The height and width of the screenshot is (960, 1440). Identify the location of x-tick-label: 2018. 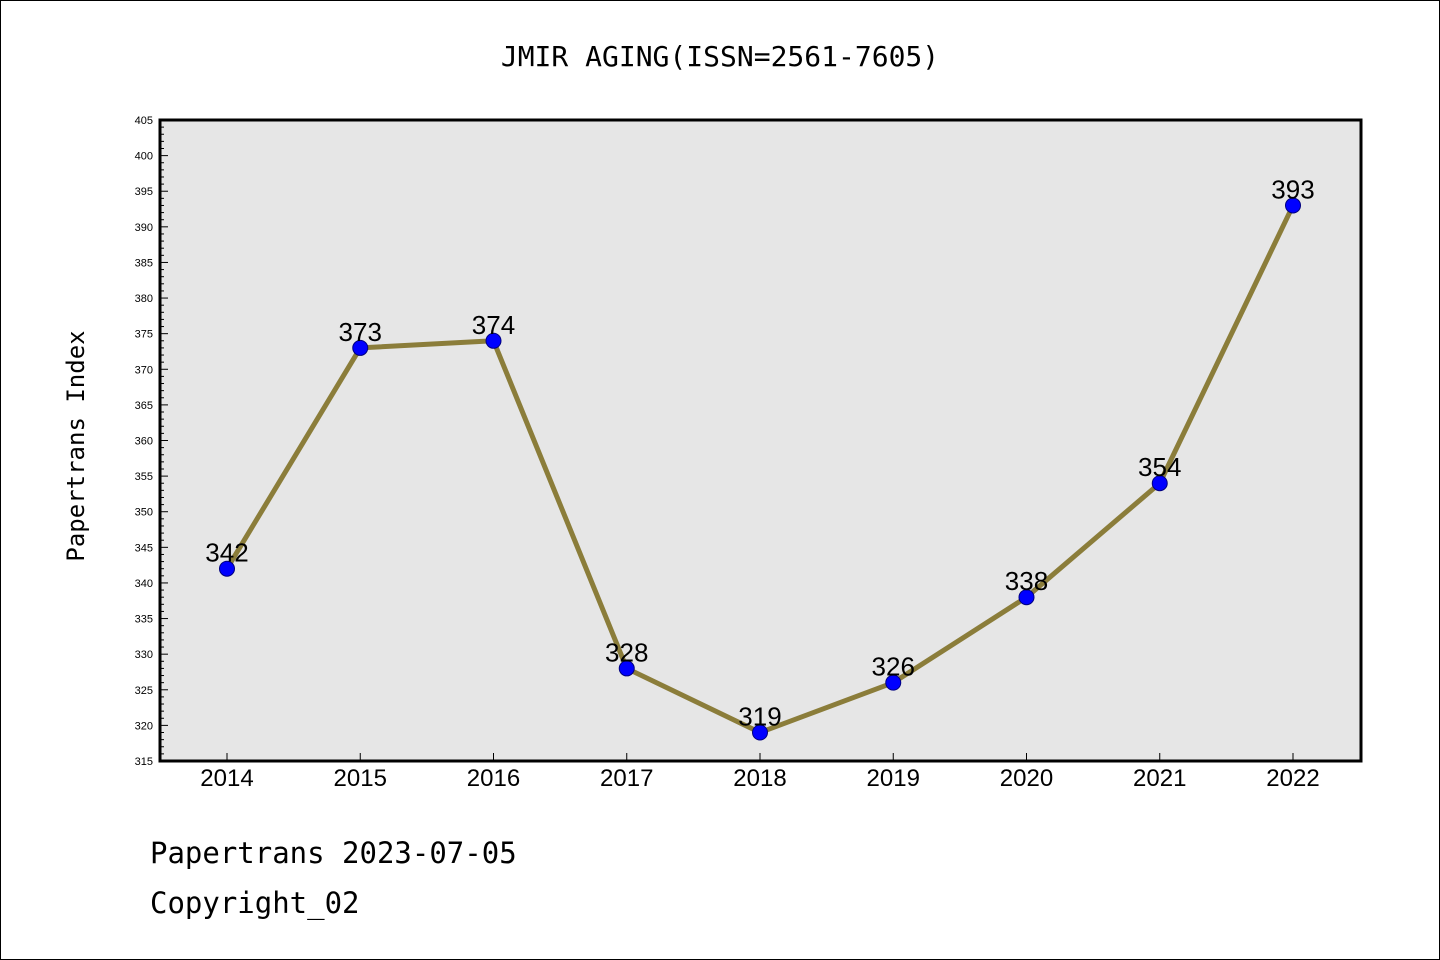
(759, 778).